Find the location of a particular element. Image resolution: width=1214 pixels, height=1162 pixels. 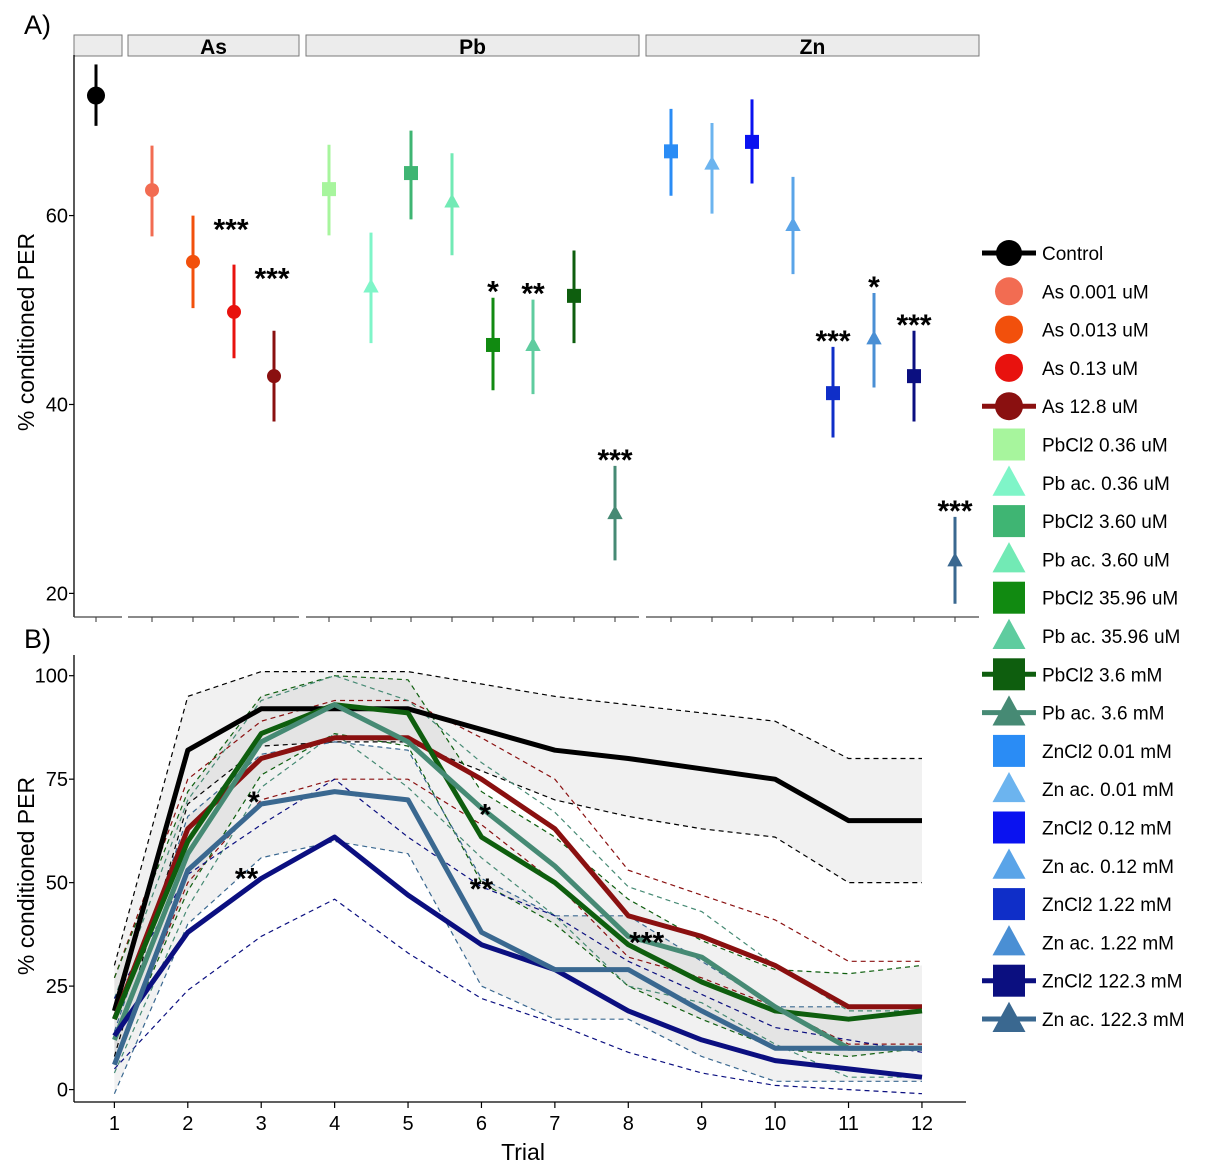

confidence-bound is located at coordinates (517, 967).